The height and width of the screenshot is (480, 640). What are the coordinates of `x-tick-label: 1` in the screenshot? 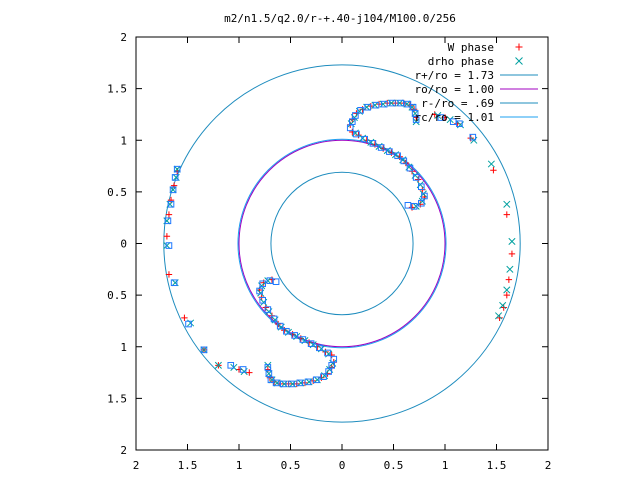 It's located at (445, 465).